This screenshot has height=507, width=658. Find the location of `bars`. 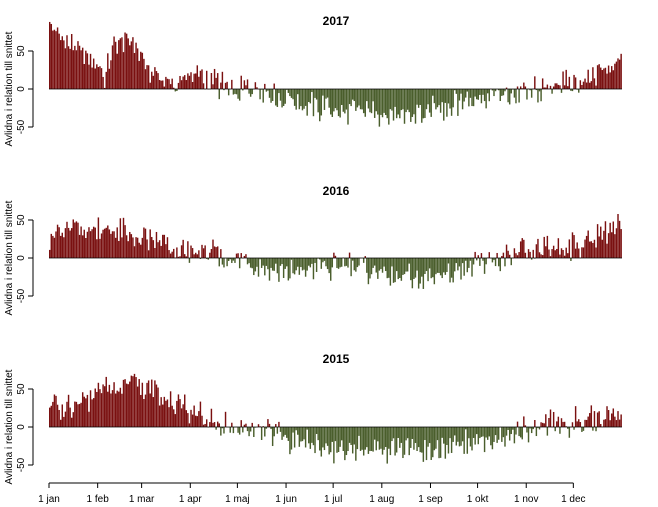

bars is located at coordinates (335, 251).